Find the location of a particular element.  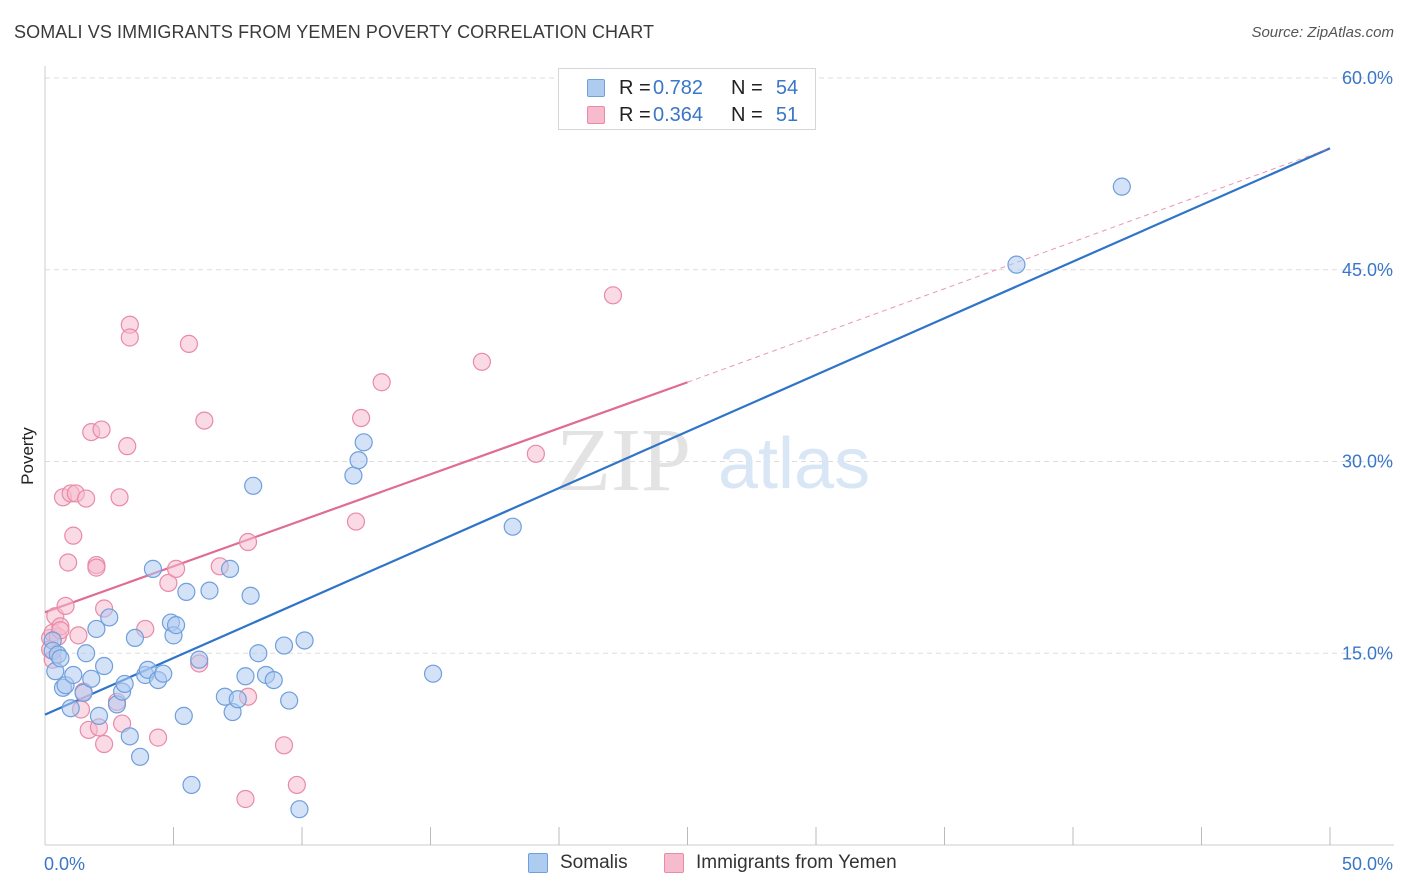

x-tick-label: 50.0% is located at coordinates (1367, 864).